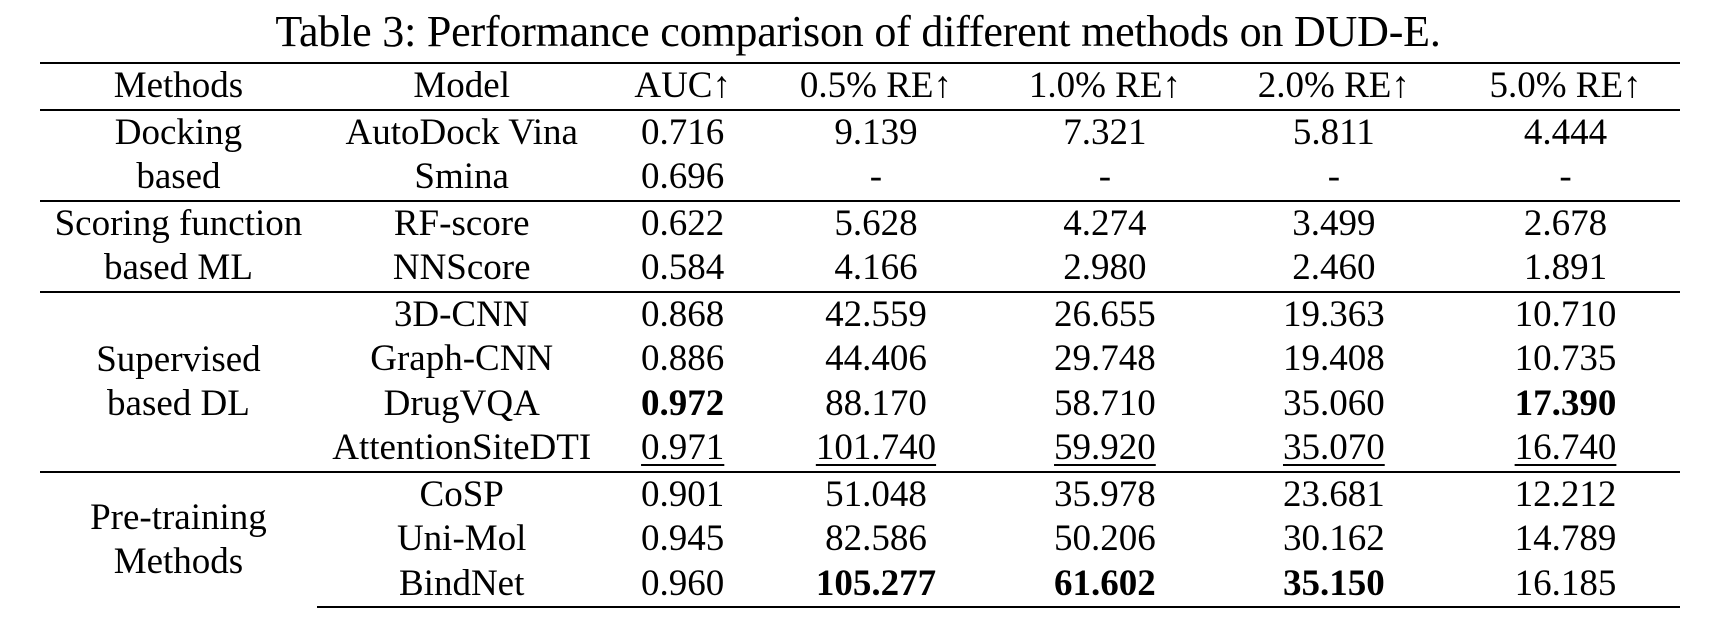  I want to click on value-text: 4.166, so click(876, 268).